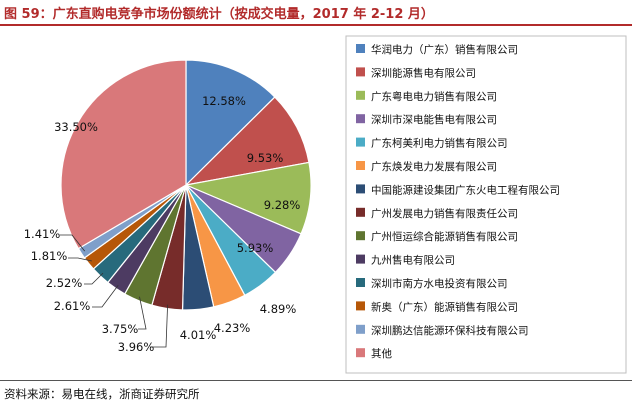 The height and width of the screenshot is (413, 640). I want to click on source-note: 资料来源：易电在线，浙商证券研究所, so click(102, 394).